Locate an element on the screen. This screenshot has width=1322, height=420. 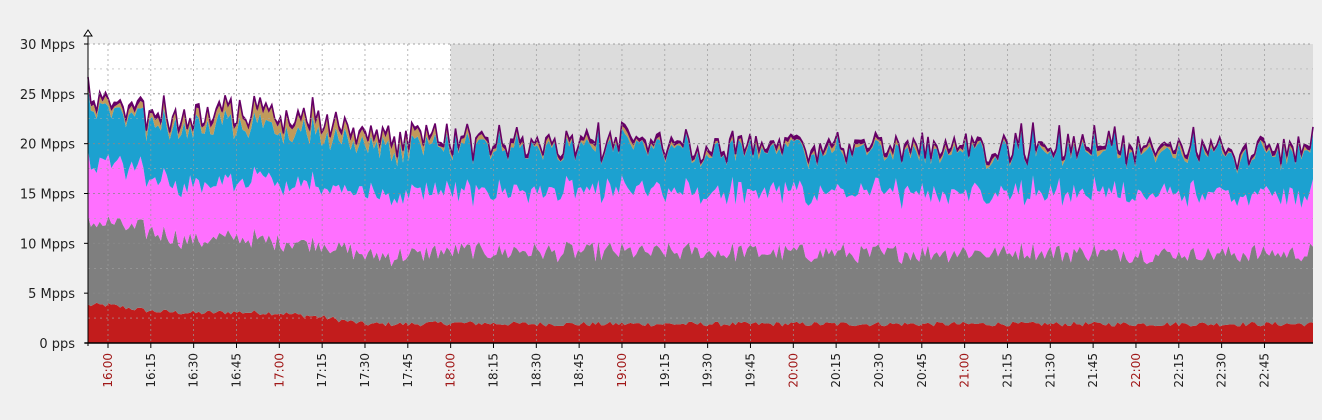
y-tick-label: 10 Mpps is located at coordinates (47, 244).